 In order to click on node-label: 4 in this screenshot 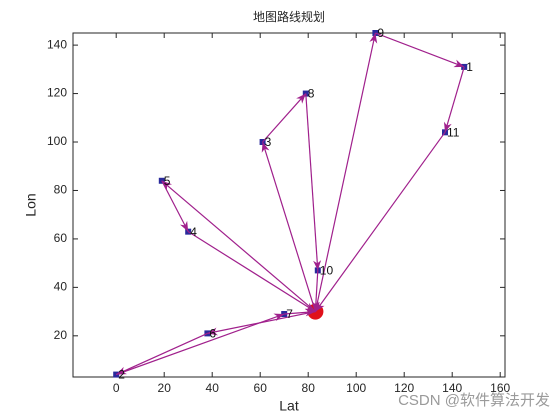, I will do `click(193, 232)`.